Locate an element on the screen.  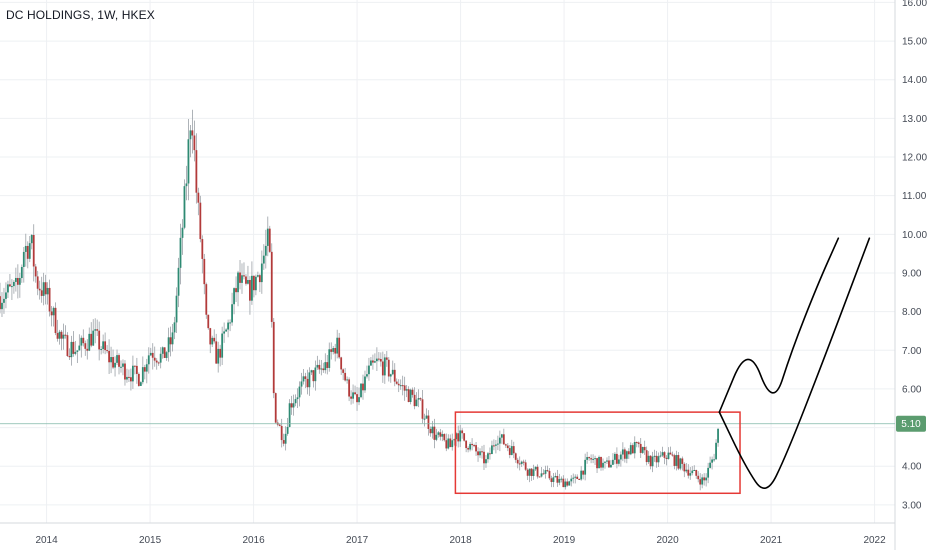
price-tick-label: 7.00 is located at coordinates (912, 351).